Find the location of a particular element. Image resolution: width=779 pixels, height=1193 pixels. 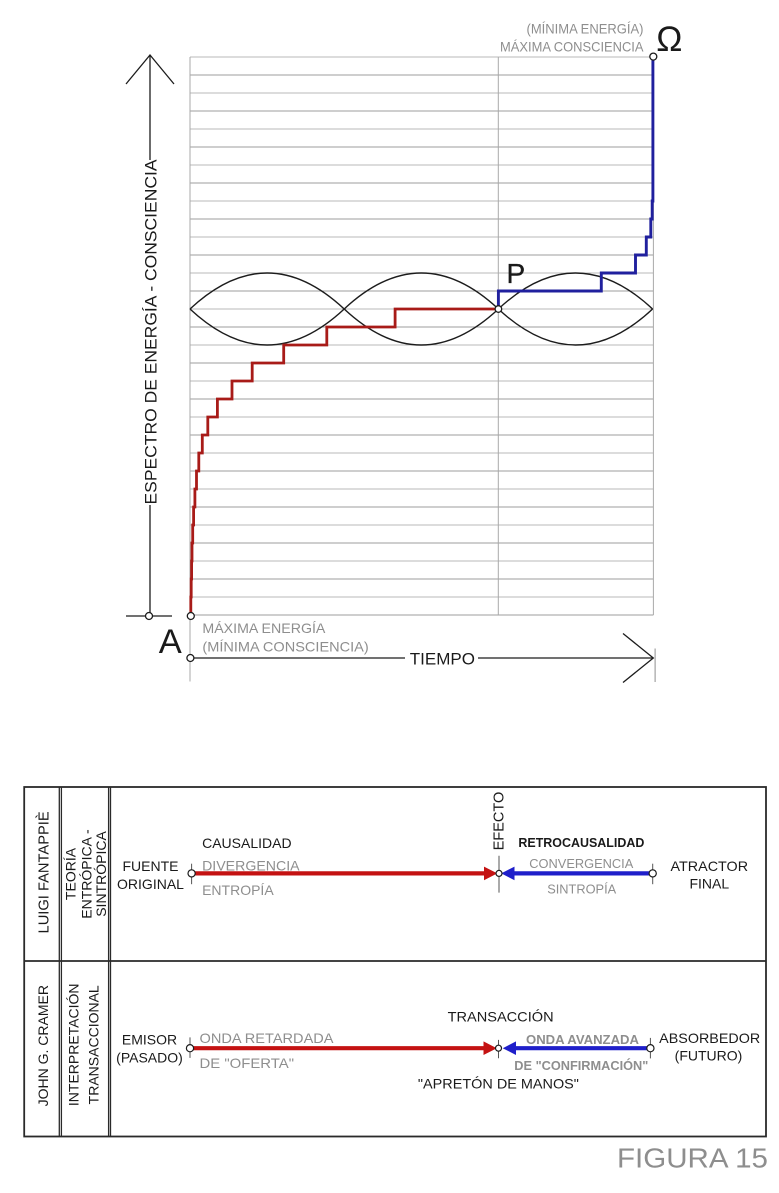

svg-text: ONDA AVANZADA is located at coordinates (583, 1039).